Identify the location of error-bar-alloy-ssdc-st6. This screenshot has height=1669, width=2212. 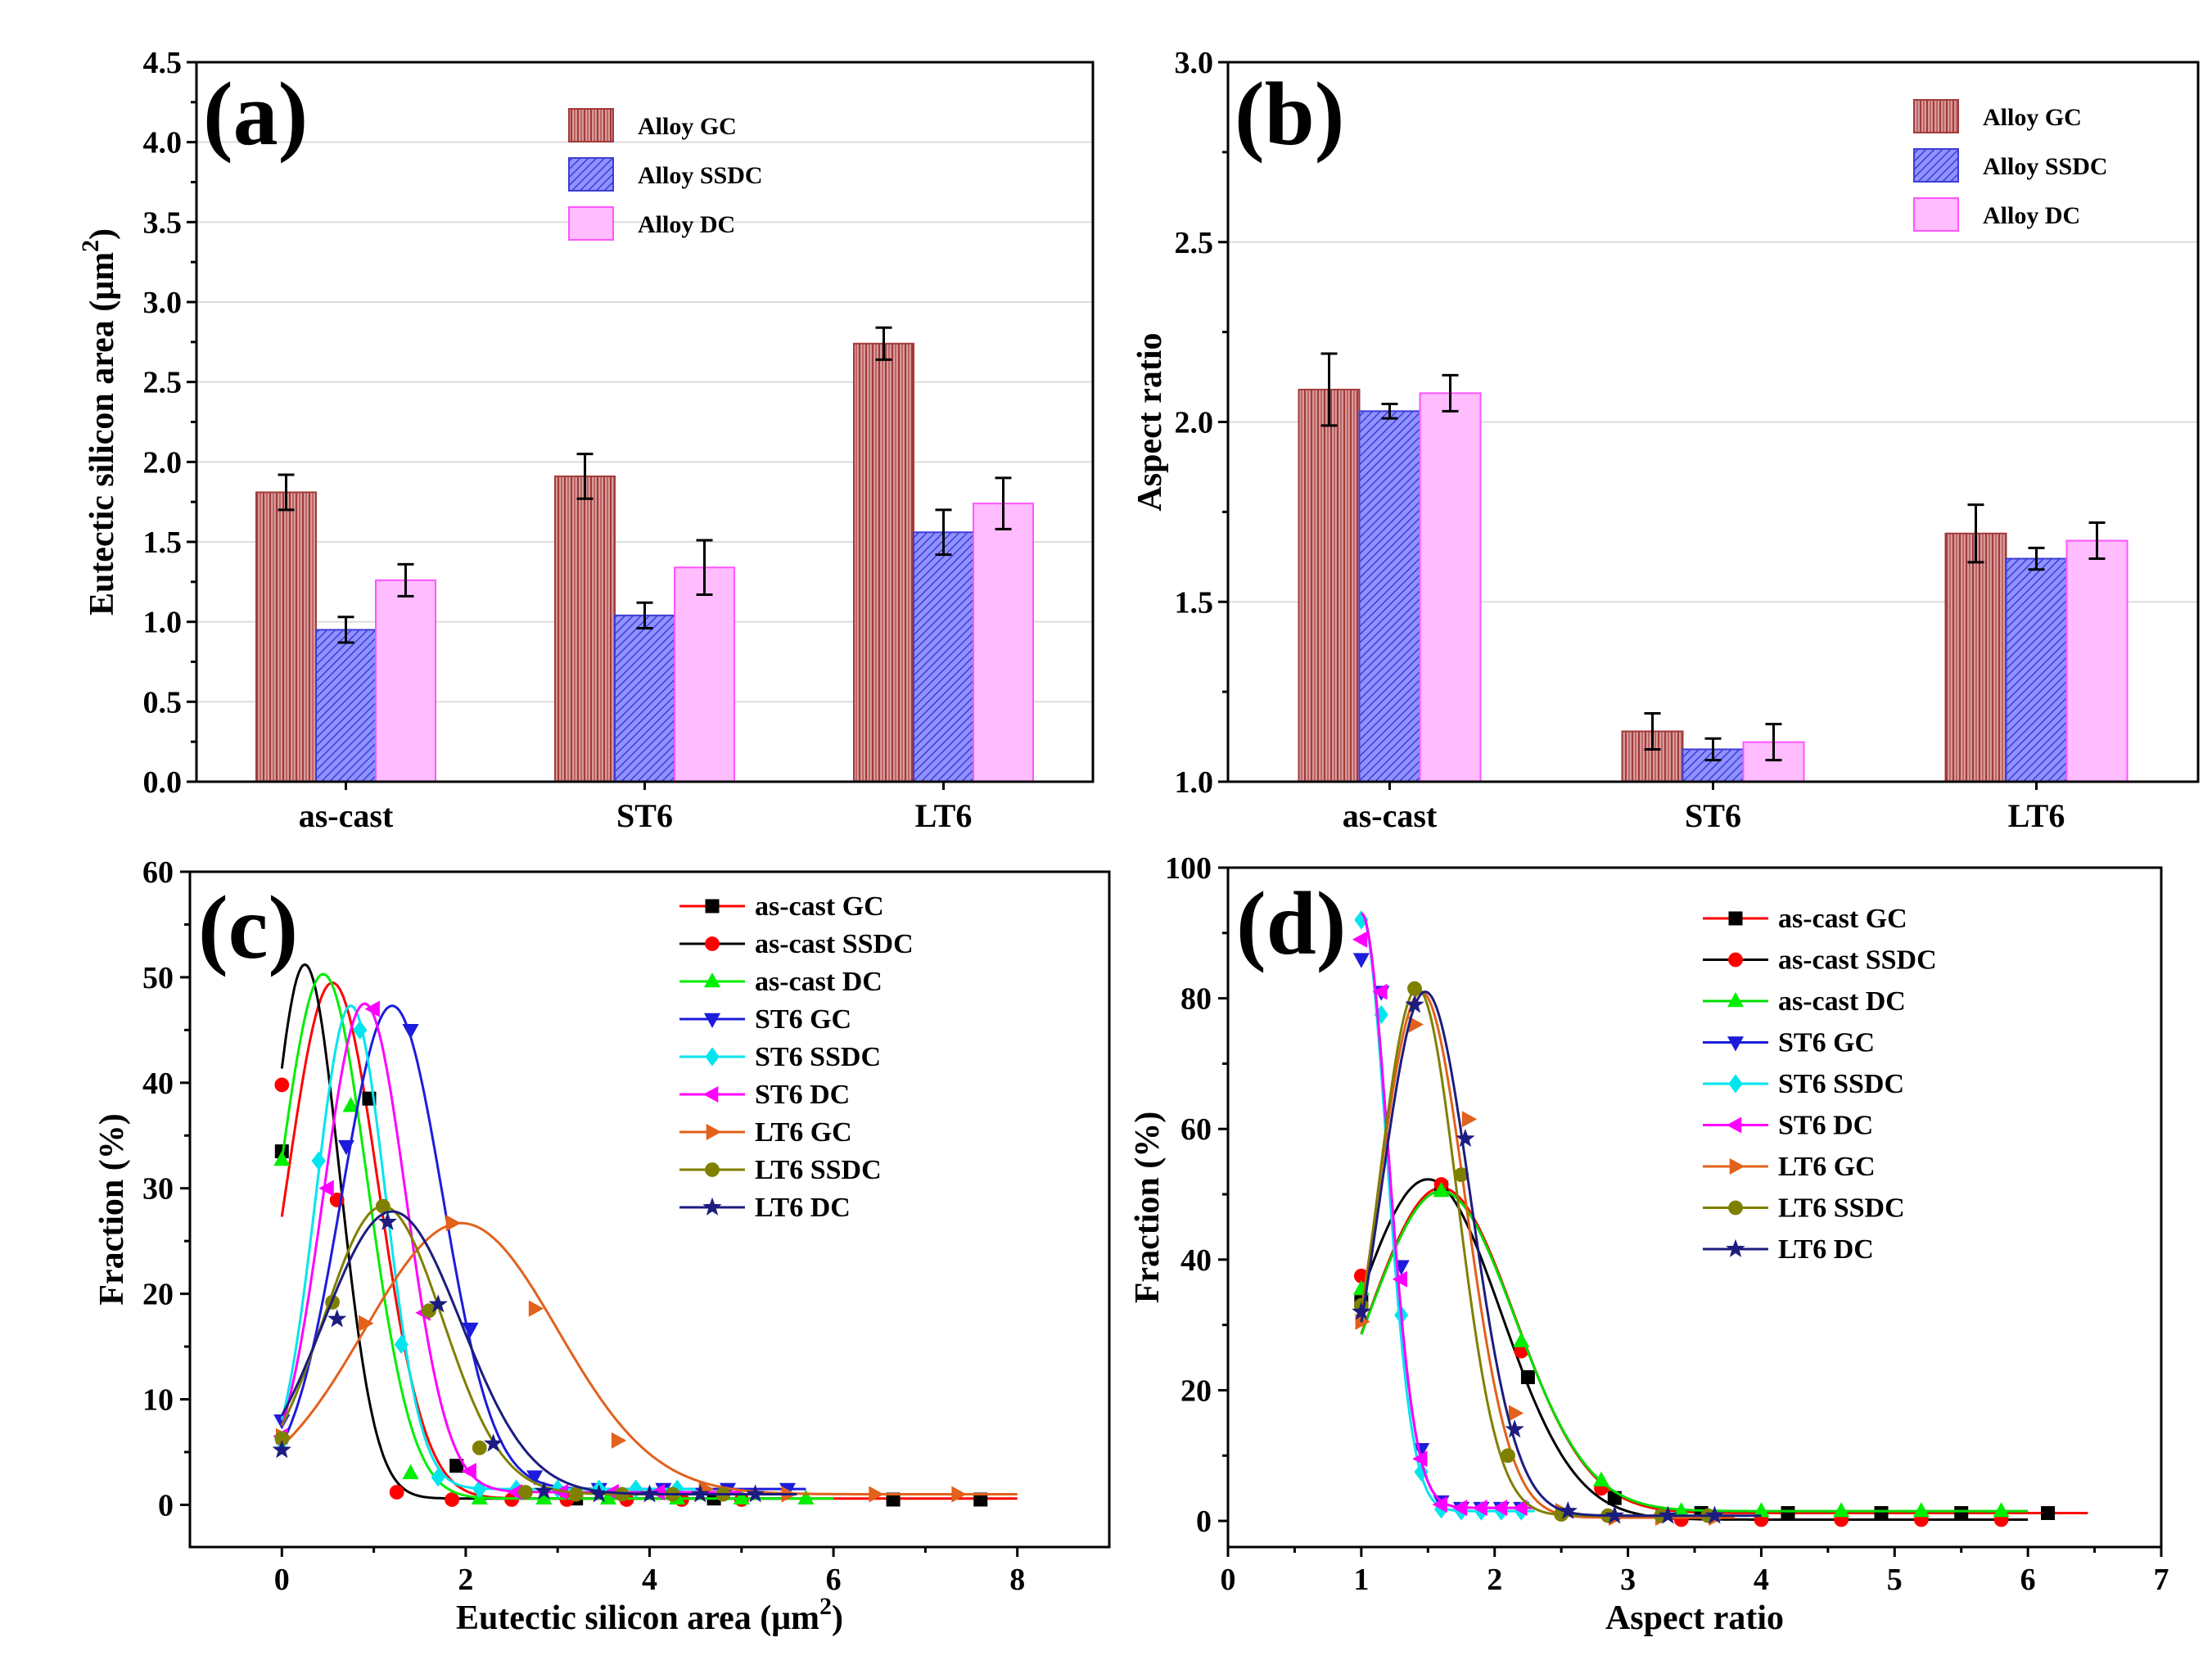
(1713, 749).